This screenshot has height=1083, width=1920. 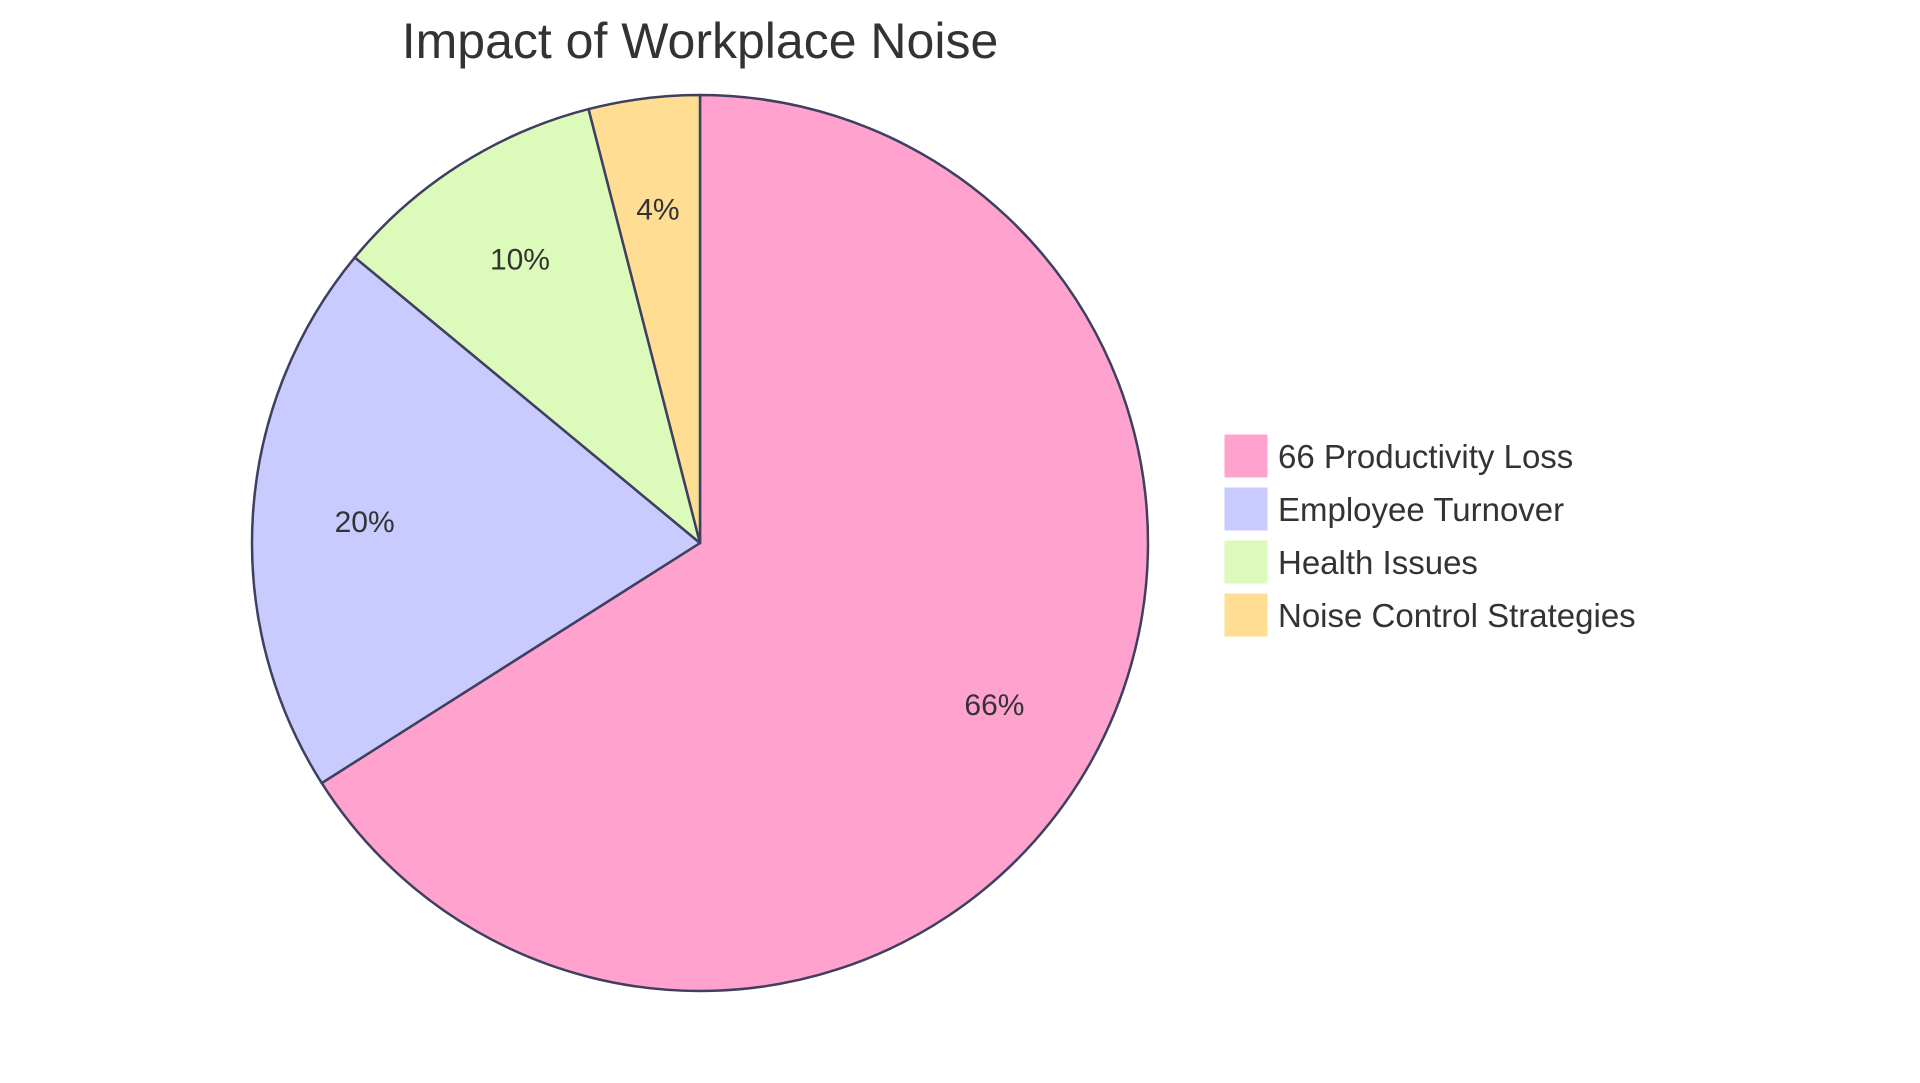 I want to click on pie-slice-label: 4%, so click(x=657, y=210).